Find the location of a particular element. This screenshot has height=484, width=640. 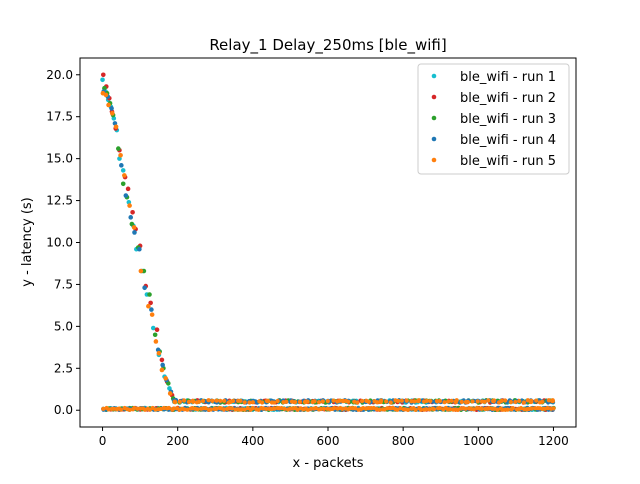

legend-label: ble_wifi - run 3 is located at coordinates (508, 119).